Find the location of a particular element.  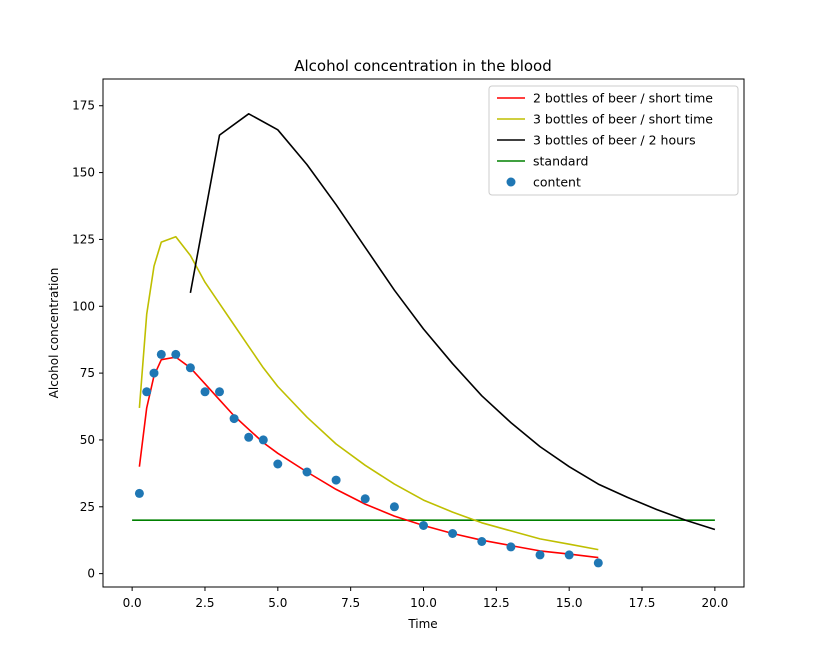

chart-title: Alcohol concentration in the blood is located at coordinates (423, 66).